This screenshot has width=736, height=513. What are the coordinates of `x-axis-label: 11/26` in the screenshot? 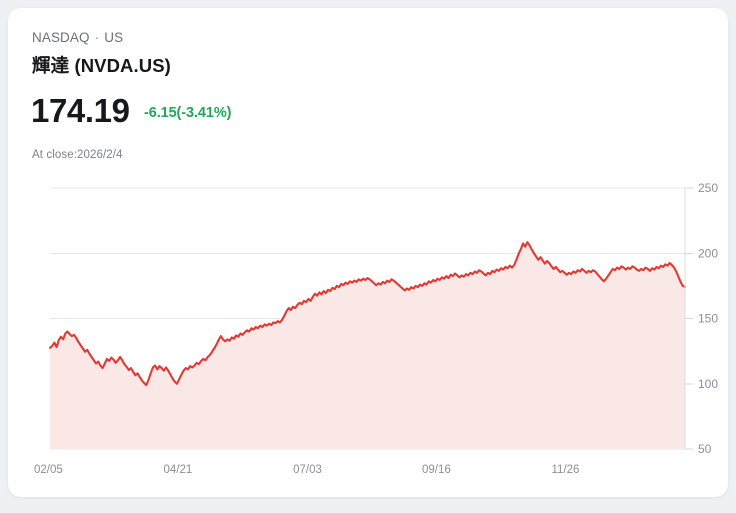 It's located at (566, 470).